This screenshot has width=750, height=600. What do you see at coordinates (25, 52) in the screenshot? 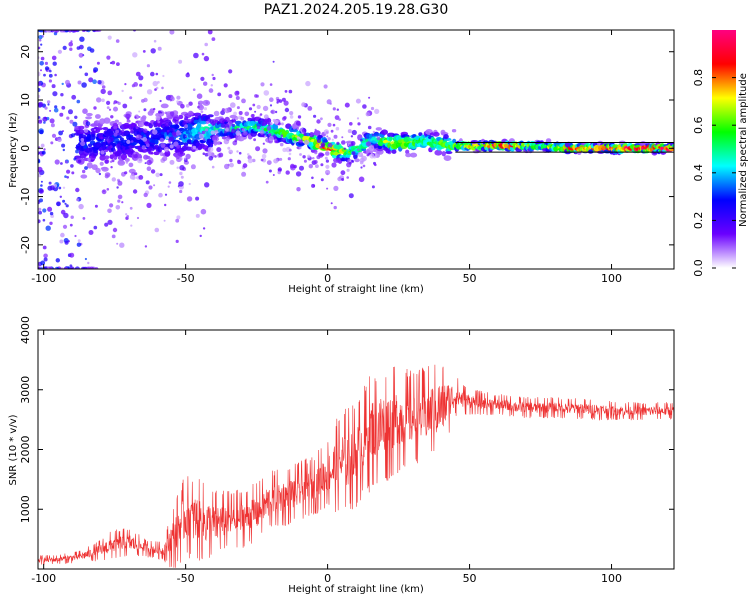
I see `spectrogram-y-tick-label: 20` at bounding box center [25, 52].